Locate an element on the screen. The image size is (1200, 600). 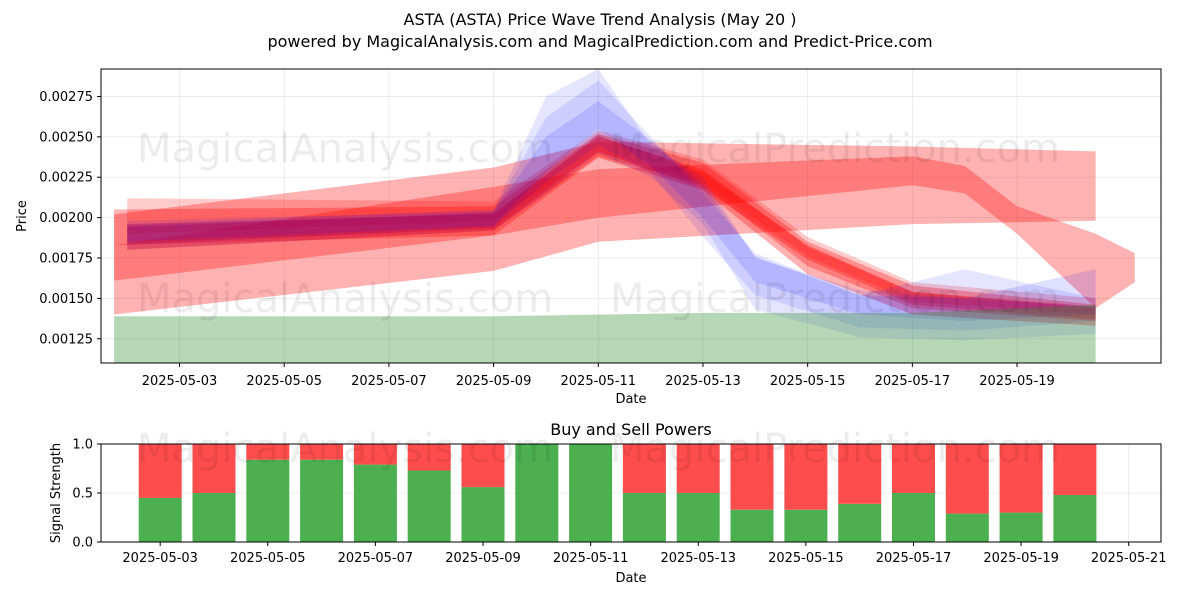
signal-bars is located at coordinates (617, 493).